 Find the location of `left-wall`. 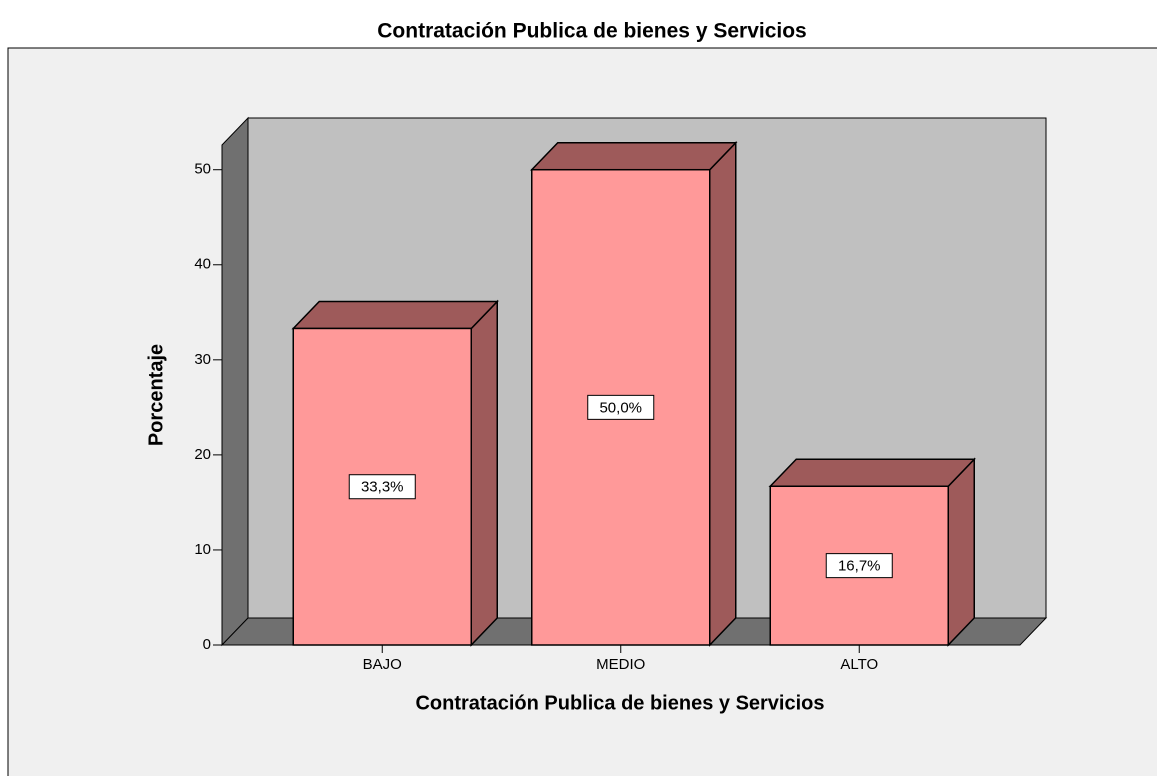

left-wall is located at coordinates (235, 381).